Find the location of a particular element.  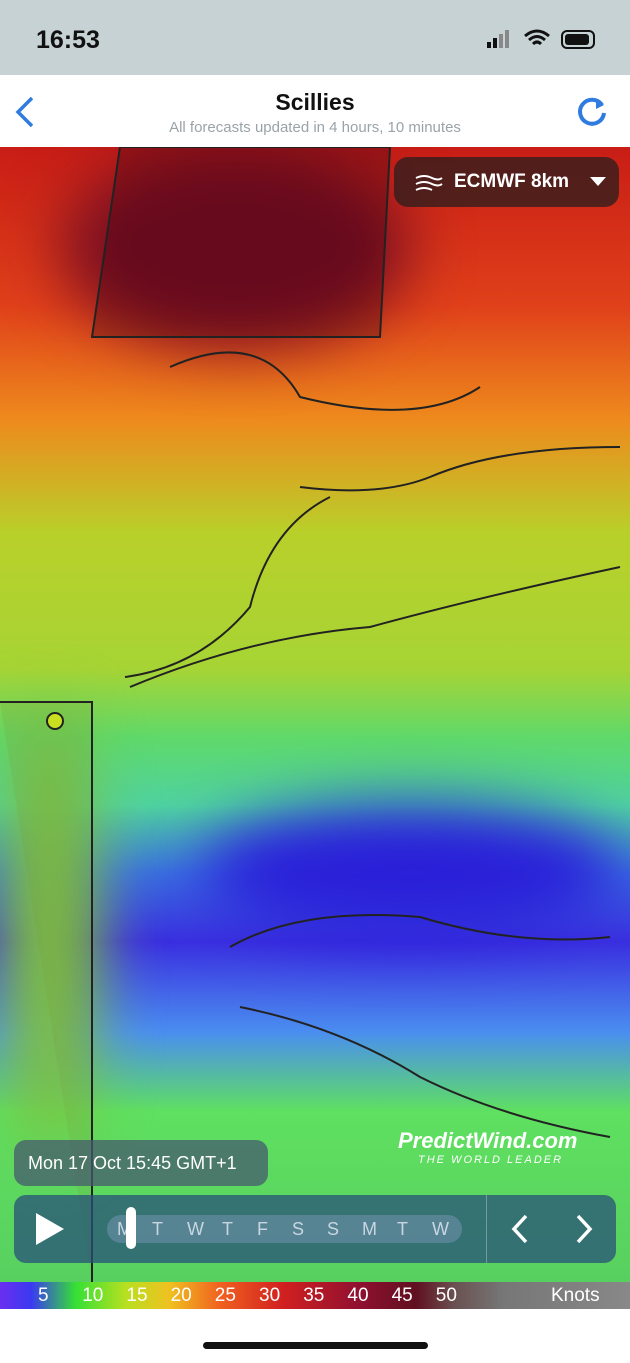

dropdown-arrow is located at coordinates (598, 181).